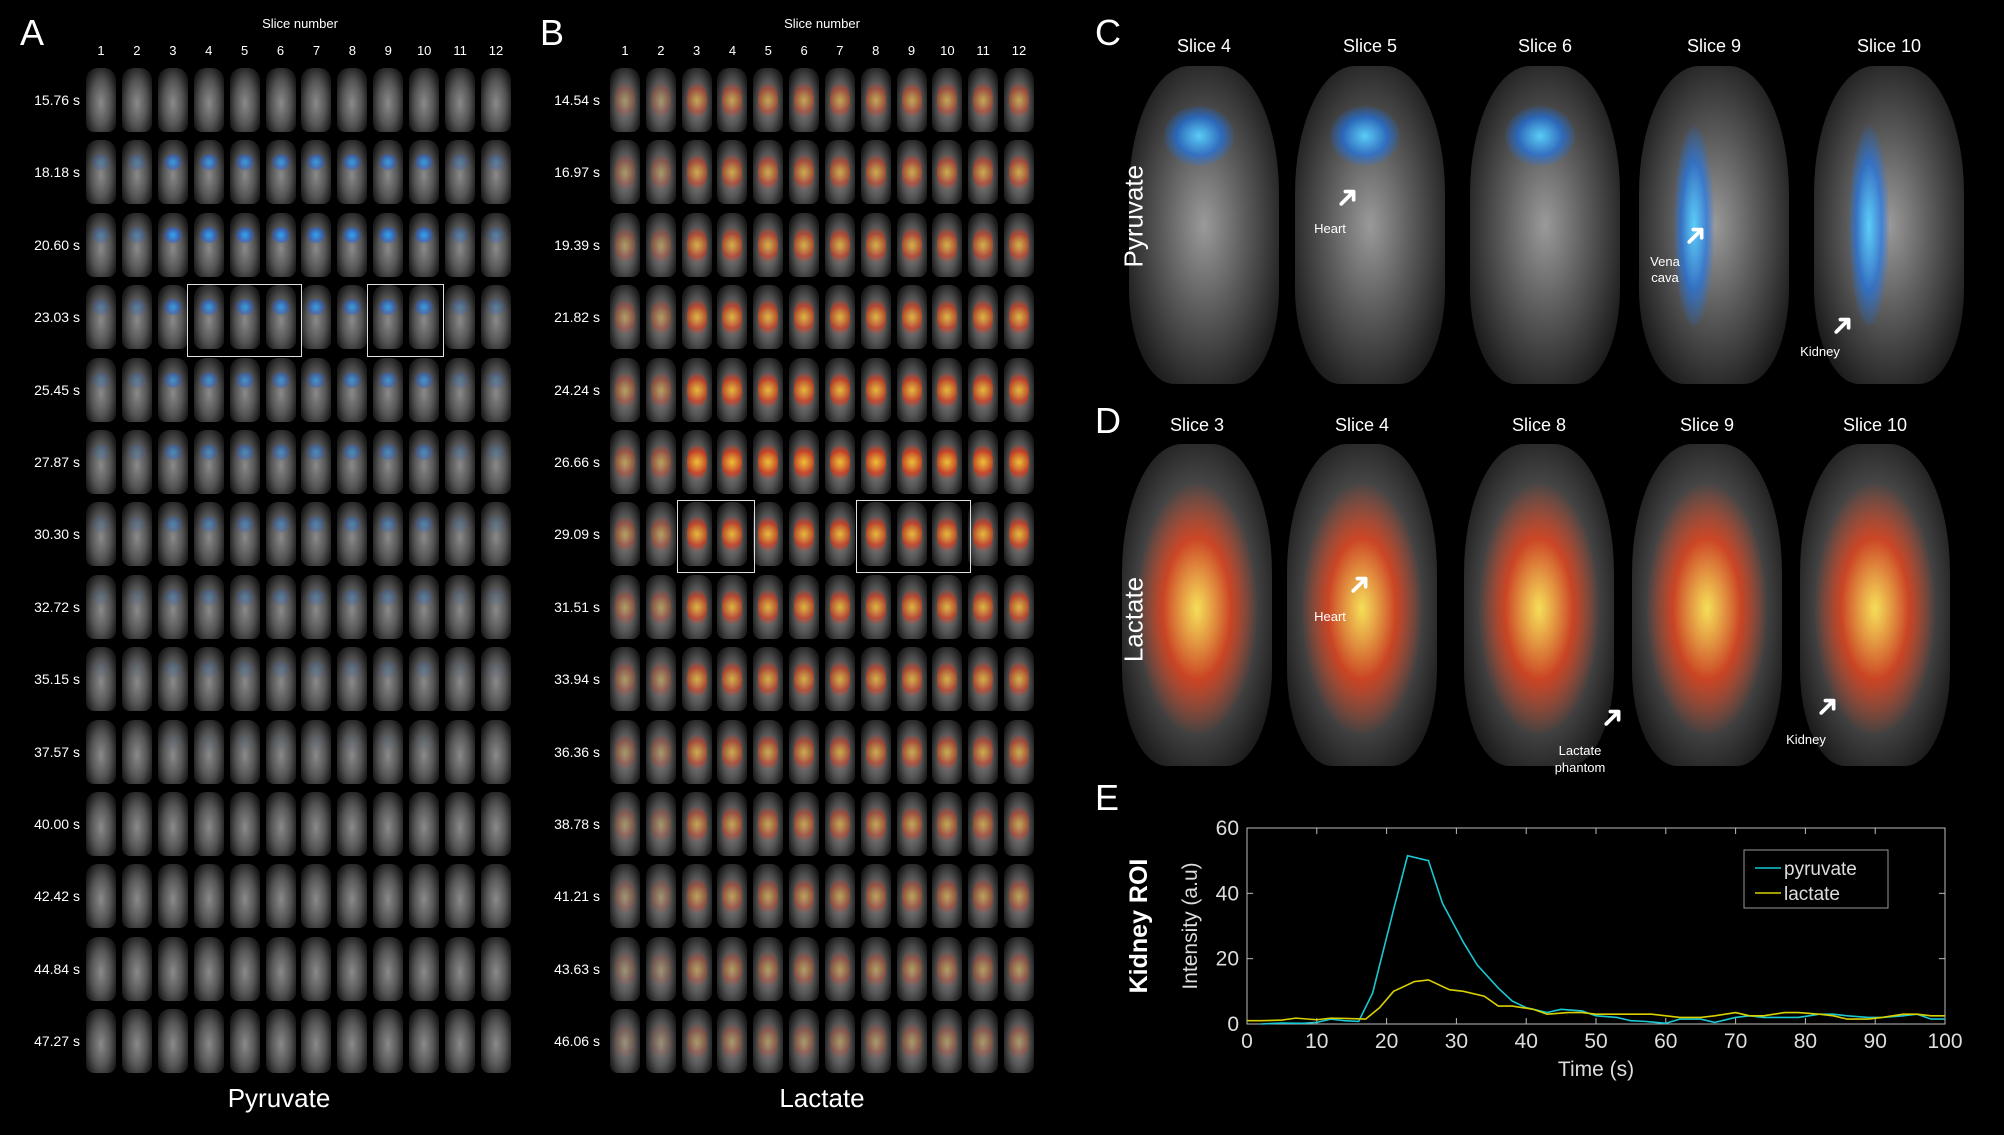 Image resolution: width=2004 pixels, height=1135 pixels. I want to click on annotation-cava: cava, so click(1665, 277).